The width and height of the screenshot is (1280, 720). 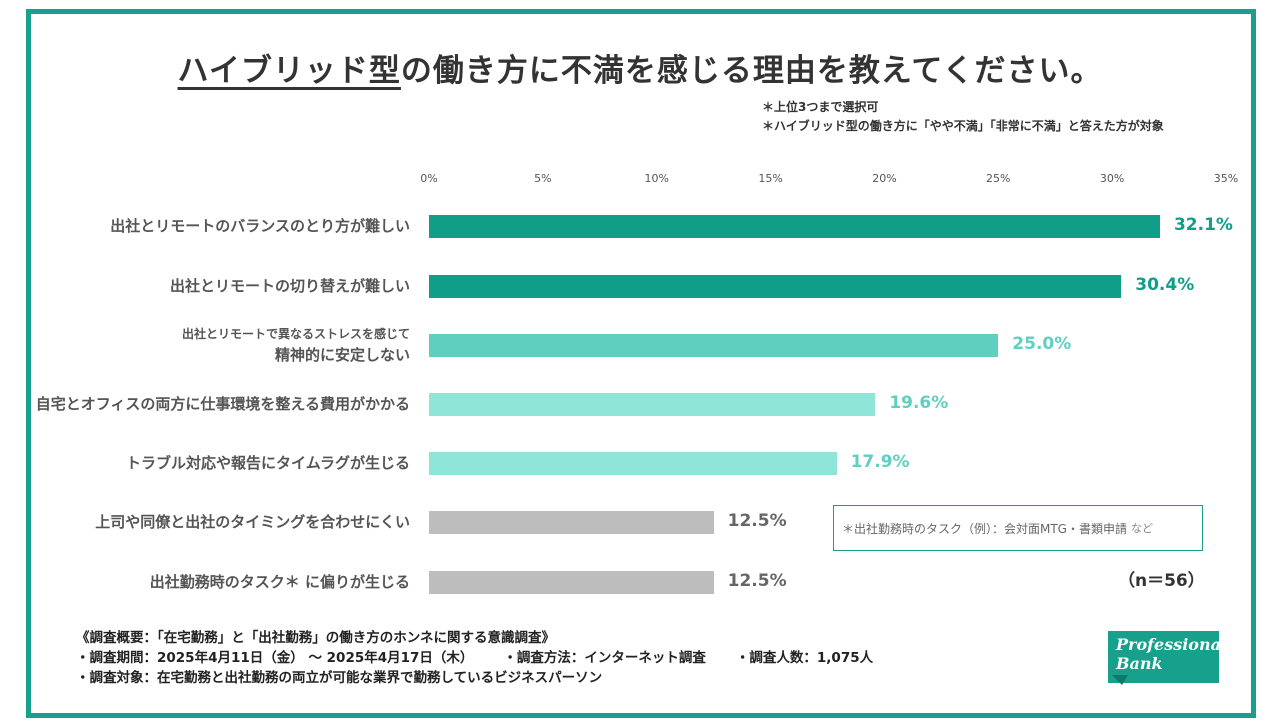 What do you see at coordinates (998, 178) in the screenshot?
I see `x-tick-label: 25%` at bounding box center [998, 178].